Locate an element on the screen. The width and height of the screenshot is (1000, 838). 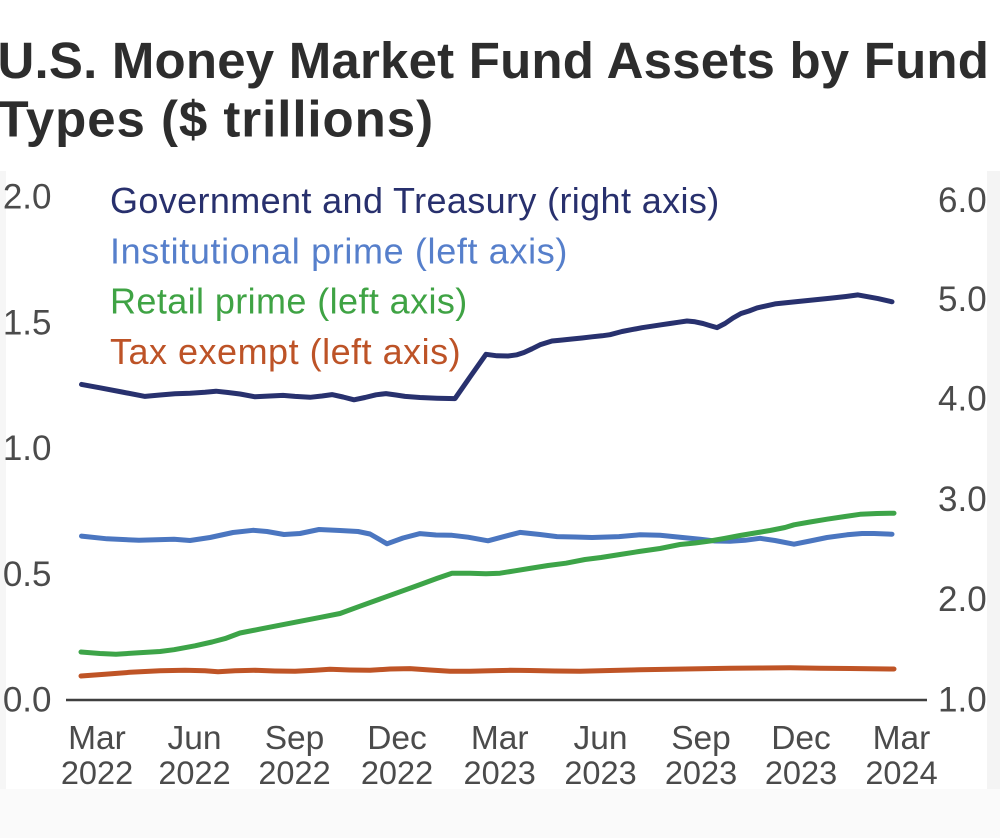
svg-text: 5.0 is located at coordinates (962, 299).